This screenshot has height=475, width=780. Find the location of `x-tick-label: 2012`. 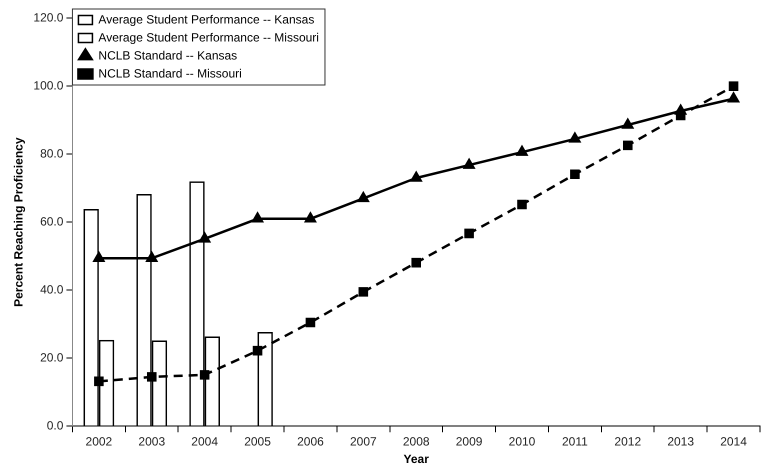

x-tick-label: 2012 is located at coordinates (628, 441).